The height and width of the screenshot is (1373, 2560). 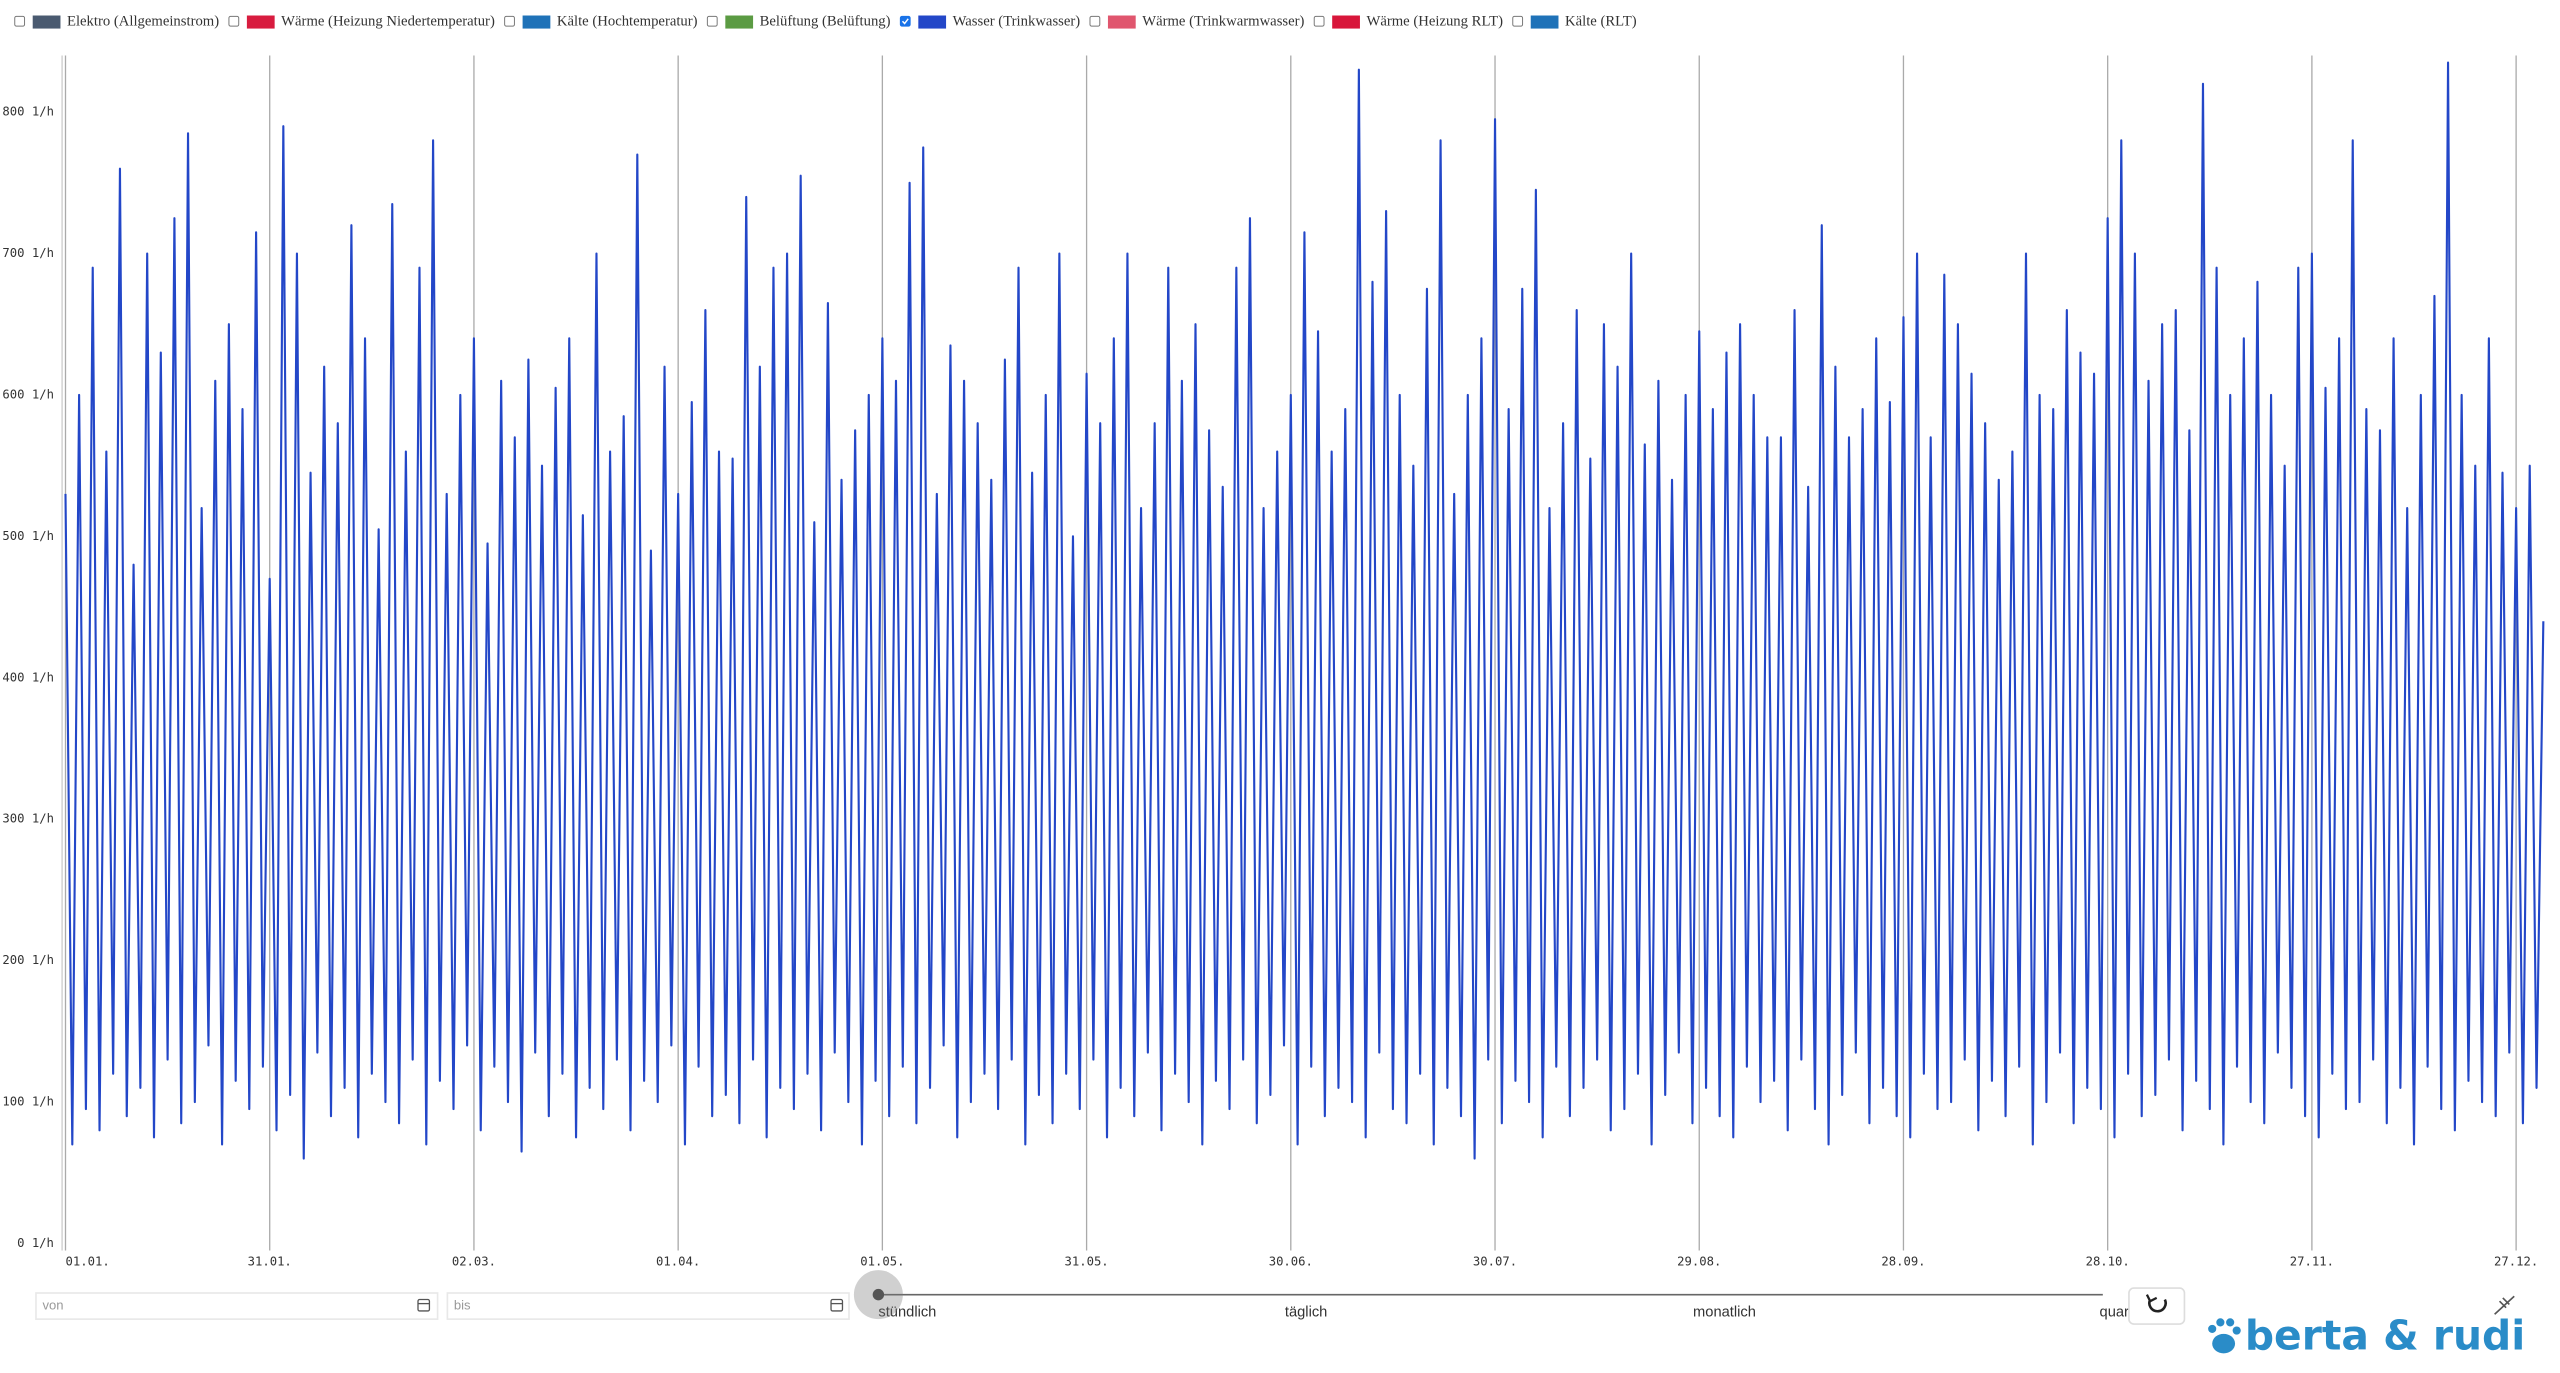 I want to click on y-tick-label: 500 1/h, so click(x=28, y=536).